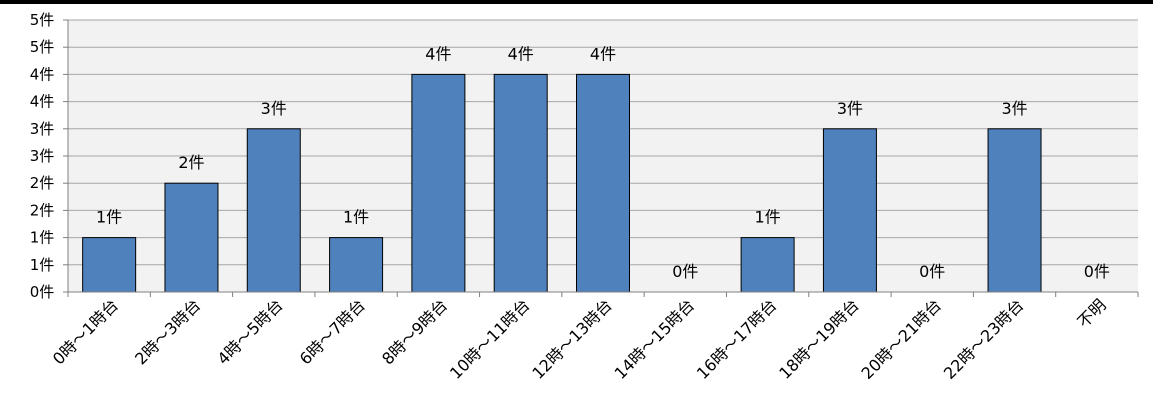  I want to click on x-tick-label: 2時～3時台, so click(167, 331).